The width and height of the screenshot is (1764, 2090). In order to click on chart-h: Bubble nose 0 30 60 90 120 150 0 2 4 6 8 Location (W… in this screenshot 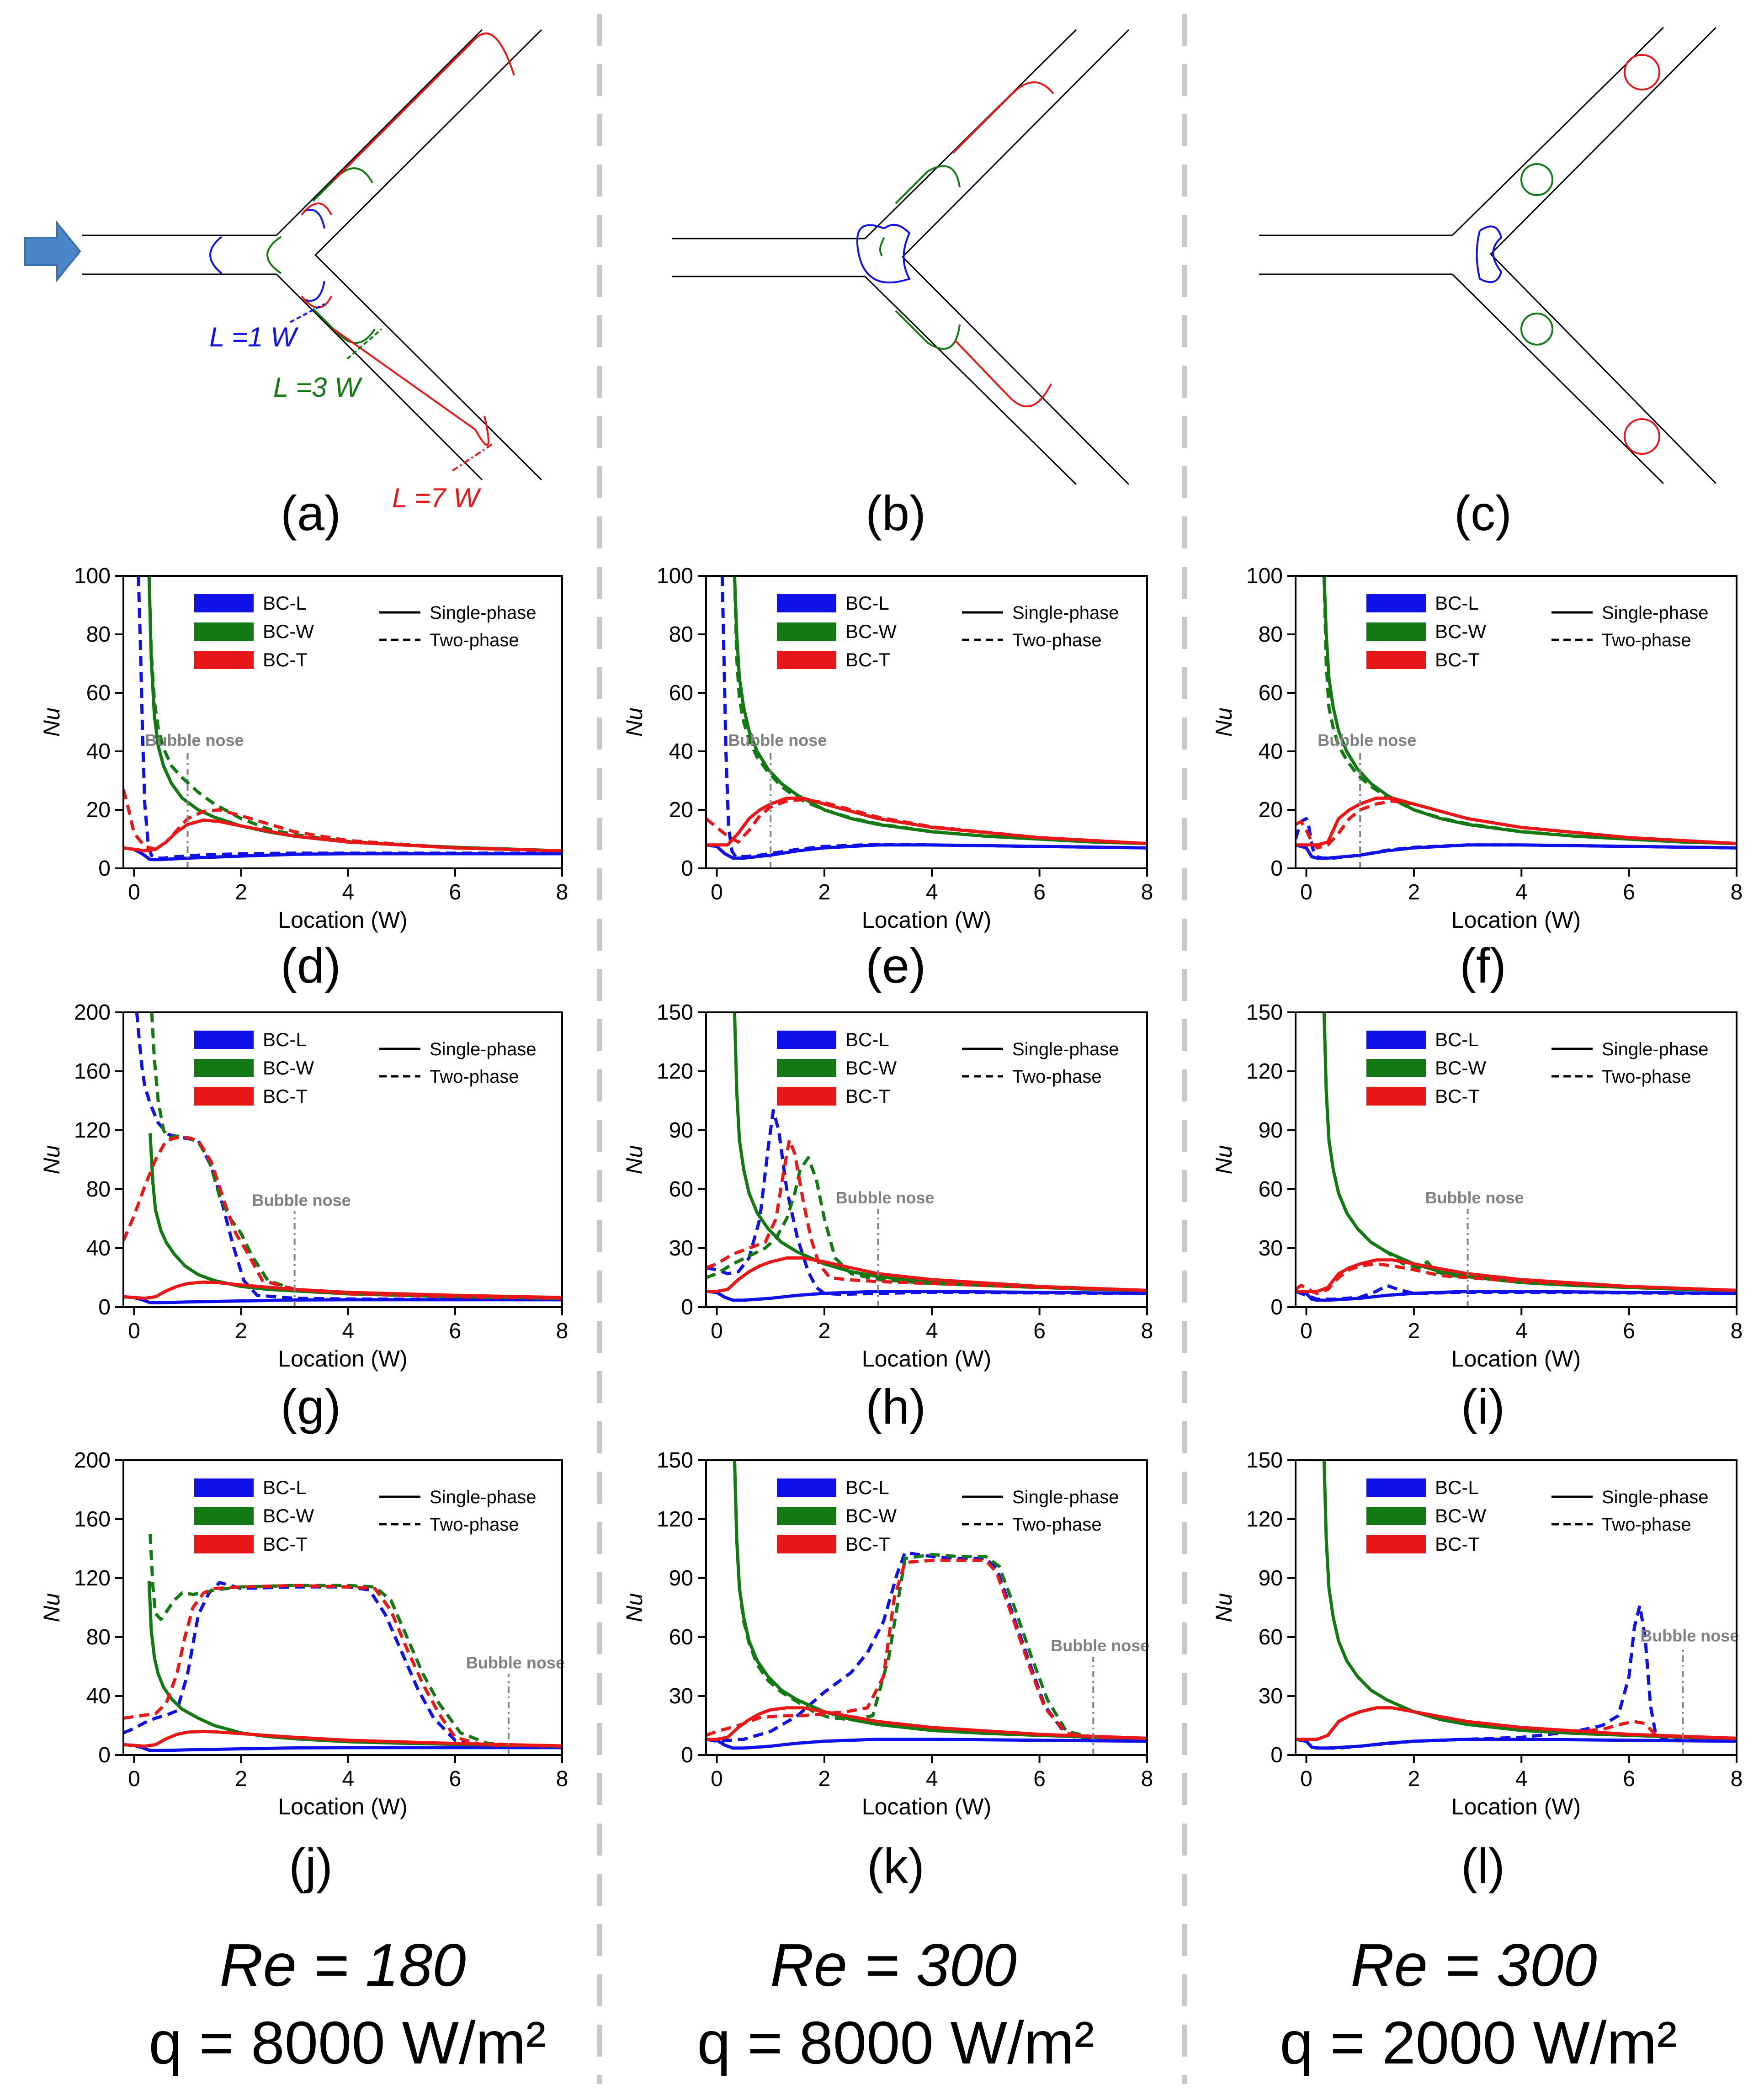, I will do `click(887, 1186)`.